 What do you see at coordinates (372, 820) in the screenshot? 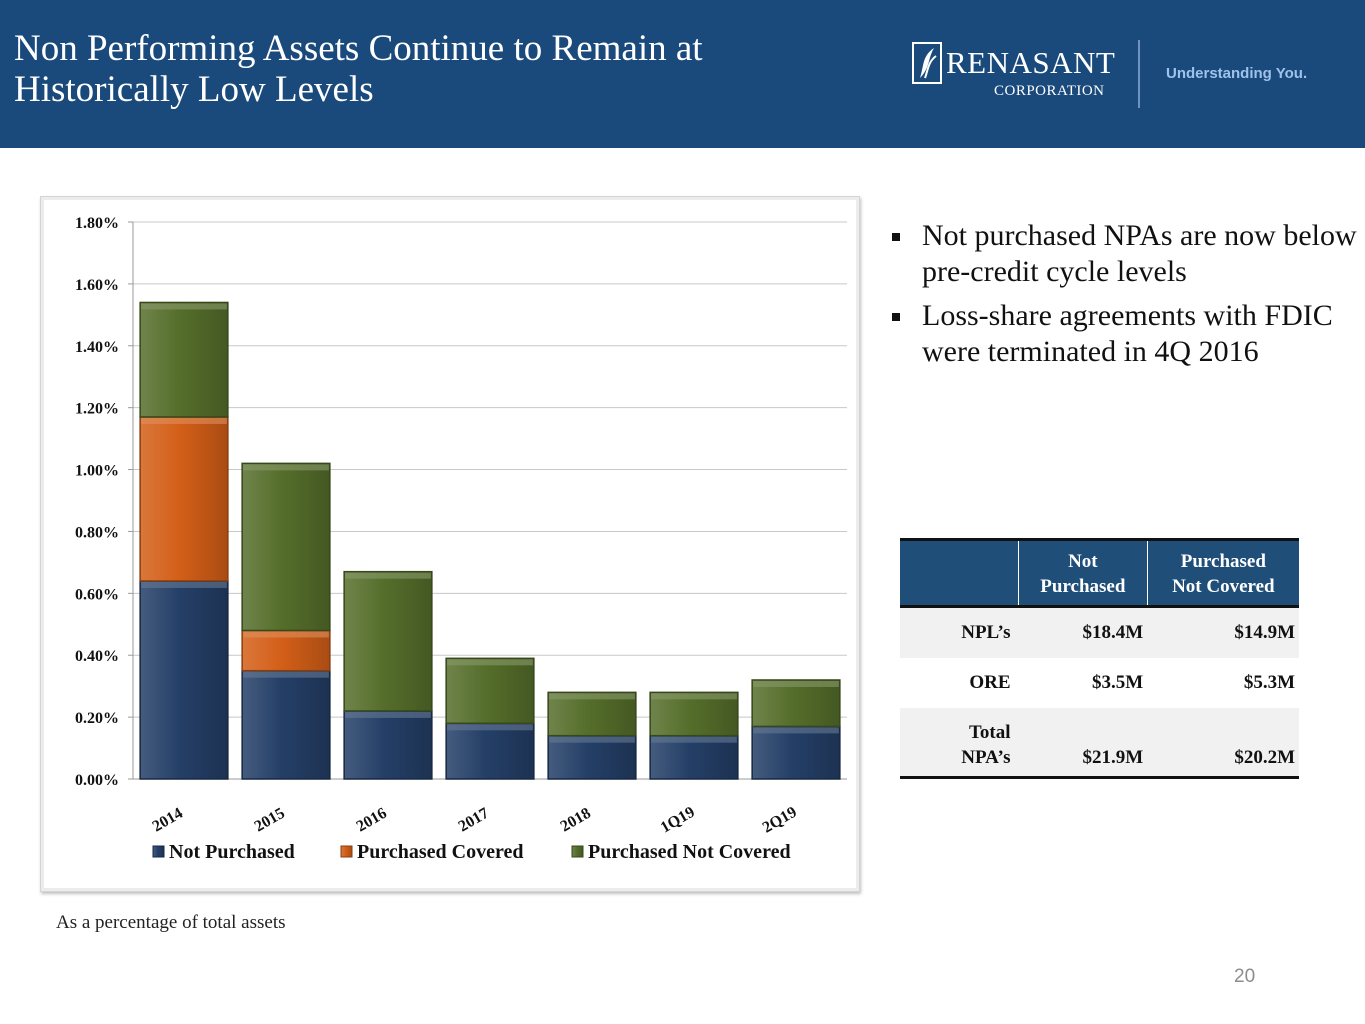
I see `x-tick-label: 2016` at bounding box center [372, 820].